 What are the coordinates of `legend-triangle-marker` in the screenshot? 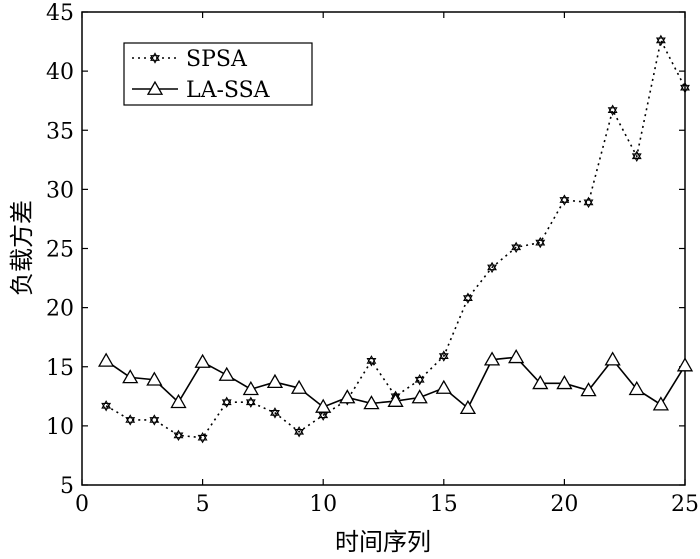 It's located at (155, 87).